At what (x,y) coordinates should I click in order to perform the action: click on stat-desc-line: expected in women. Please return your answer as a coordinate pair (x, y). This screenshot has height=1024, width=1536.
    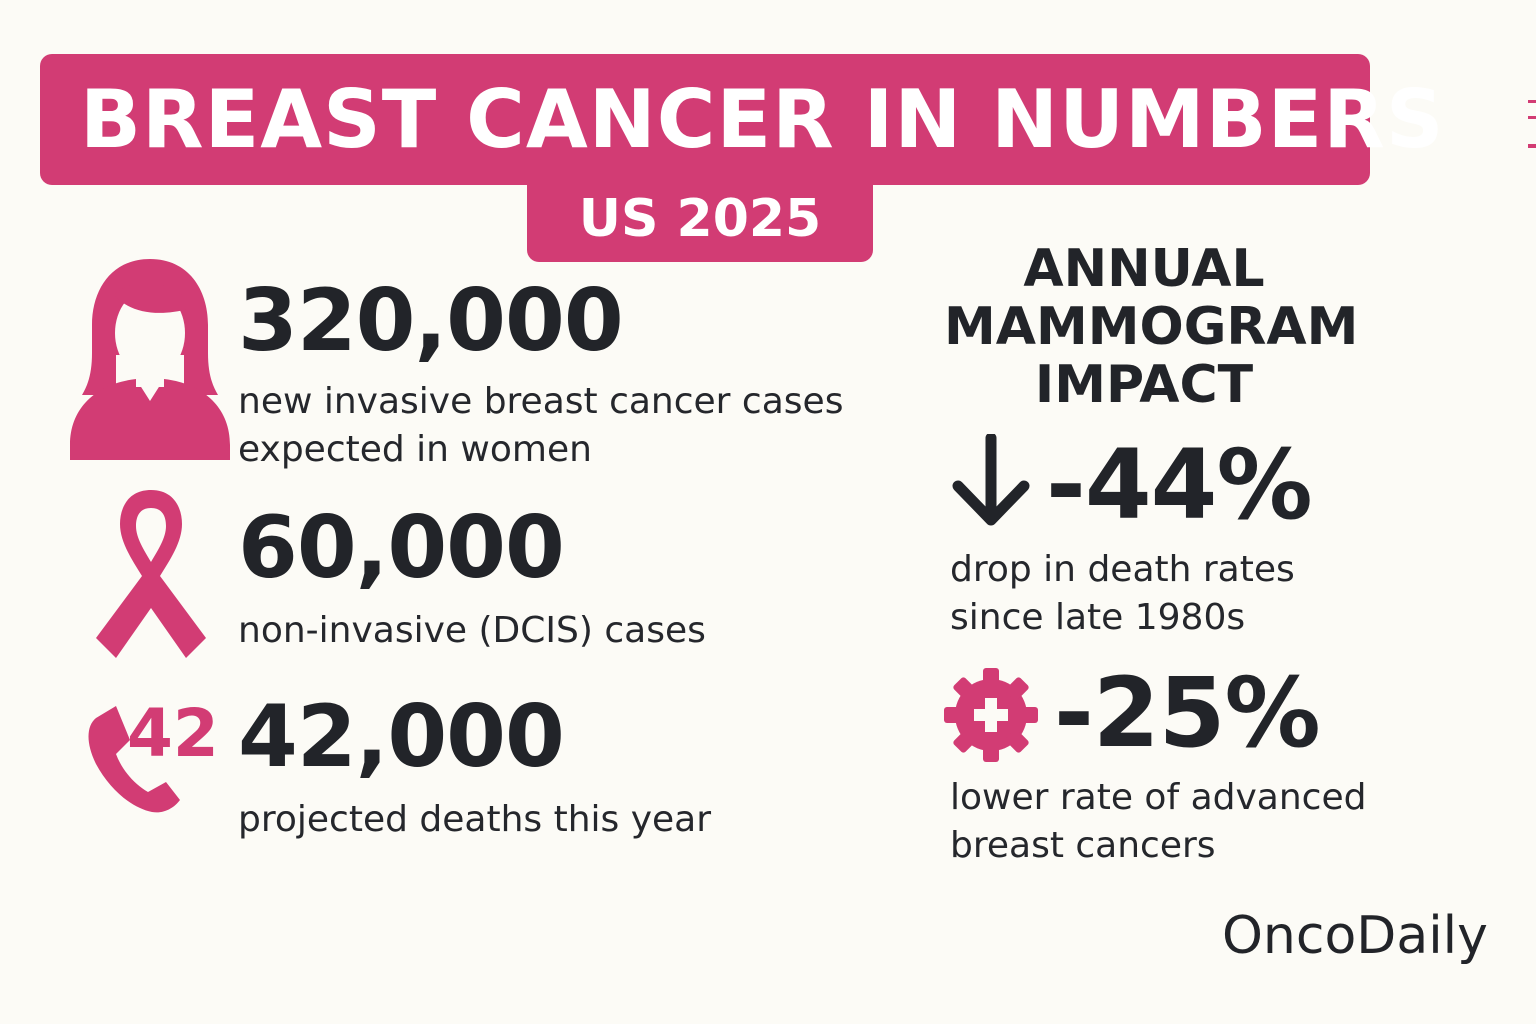
    Looking at the image, I should click on (415, 449).